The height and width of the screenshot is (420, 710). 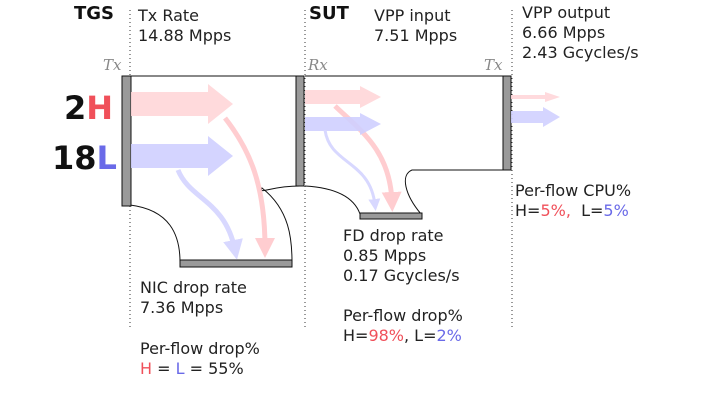 I want to click on heavy-flow-letter: H, so click(x=100, y=108).